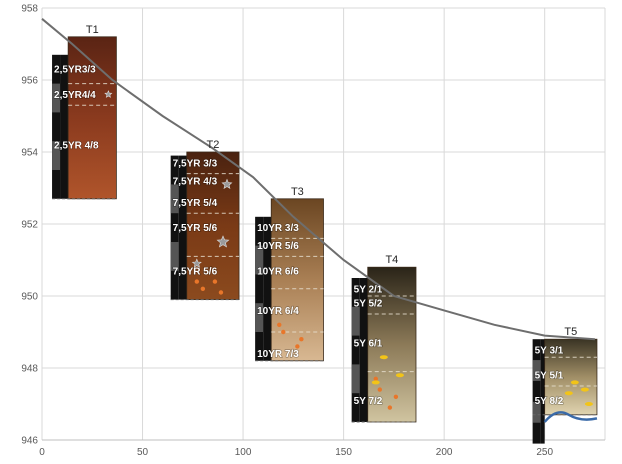 This screenshot has height=464, width=622. What do you see at coordinates (29, 297) in the screenshot?
I see `y-tick-label: 950` at bounding box center [29, 297].